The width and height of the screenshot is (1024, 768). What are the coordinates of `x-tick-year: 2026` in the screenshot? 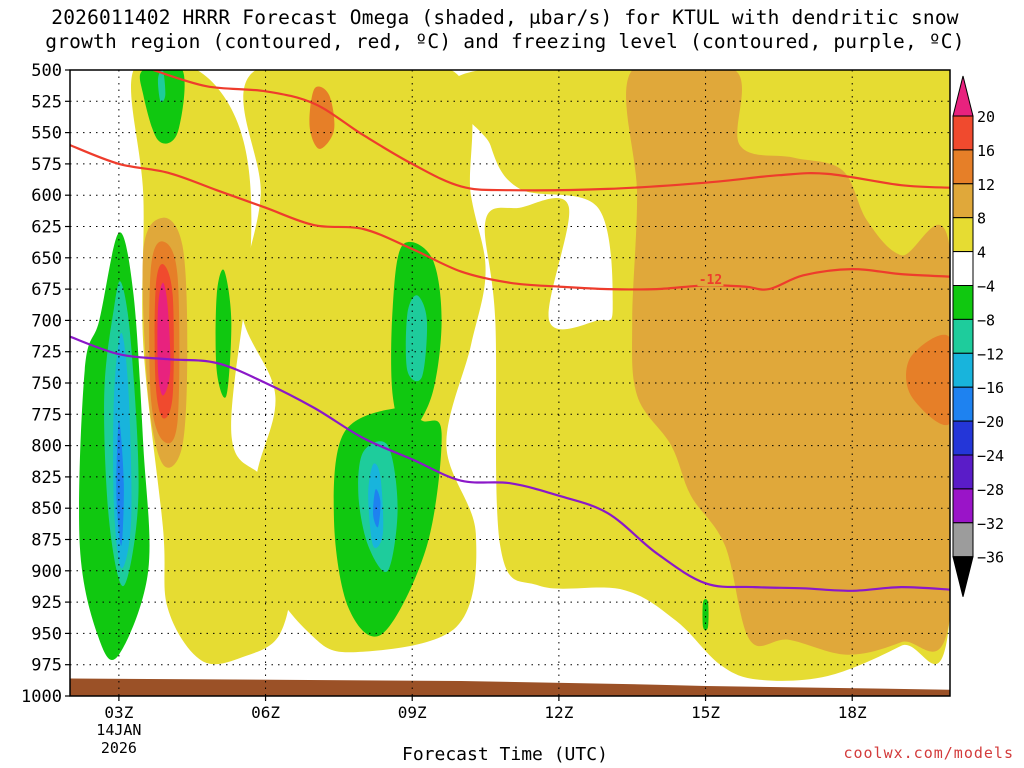 It's located at (119, 748).